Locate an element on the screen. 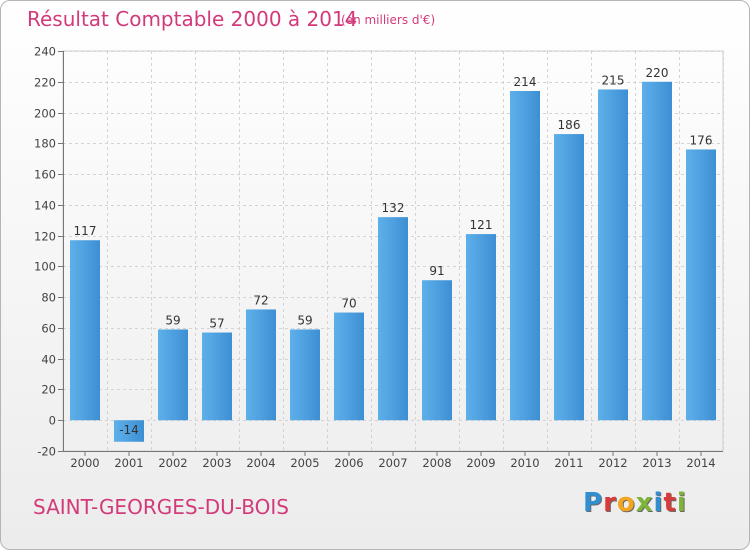 The height and width of the screenshot is (550, 750). data-label: 214 is located at coordinates (525, 82).